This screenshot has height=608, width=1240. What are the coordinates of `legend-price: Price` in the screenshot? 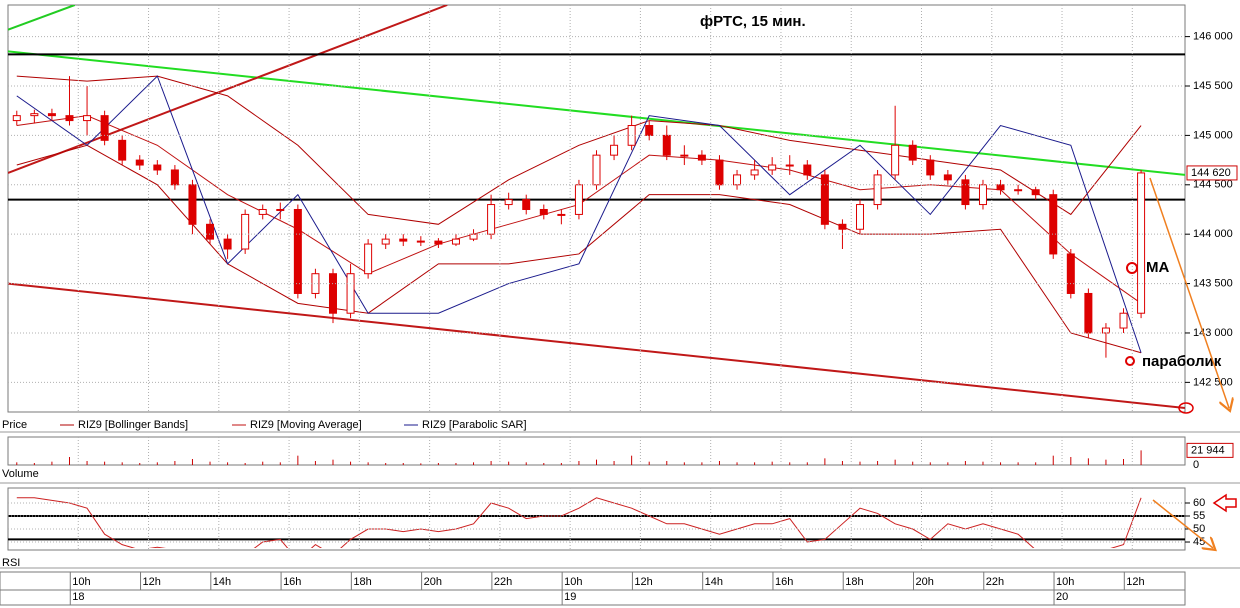 It's located at (14, 425).